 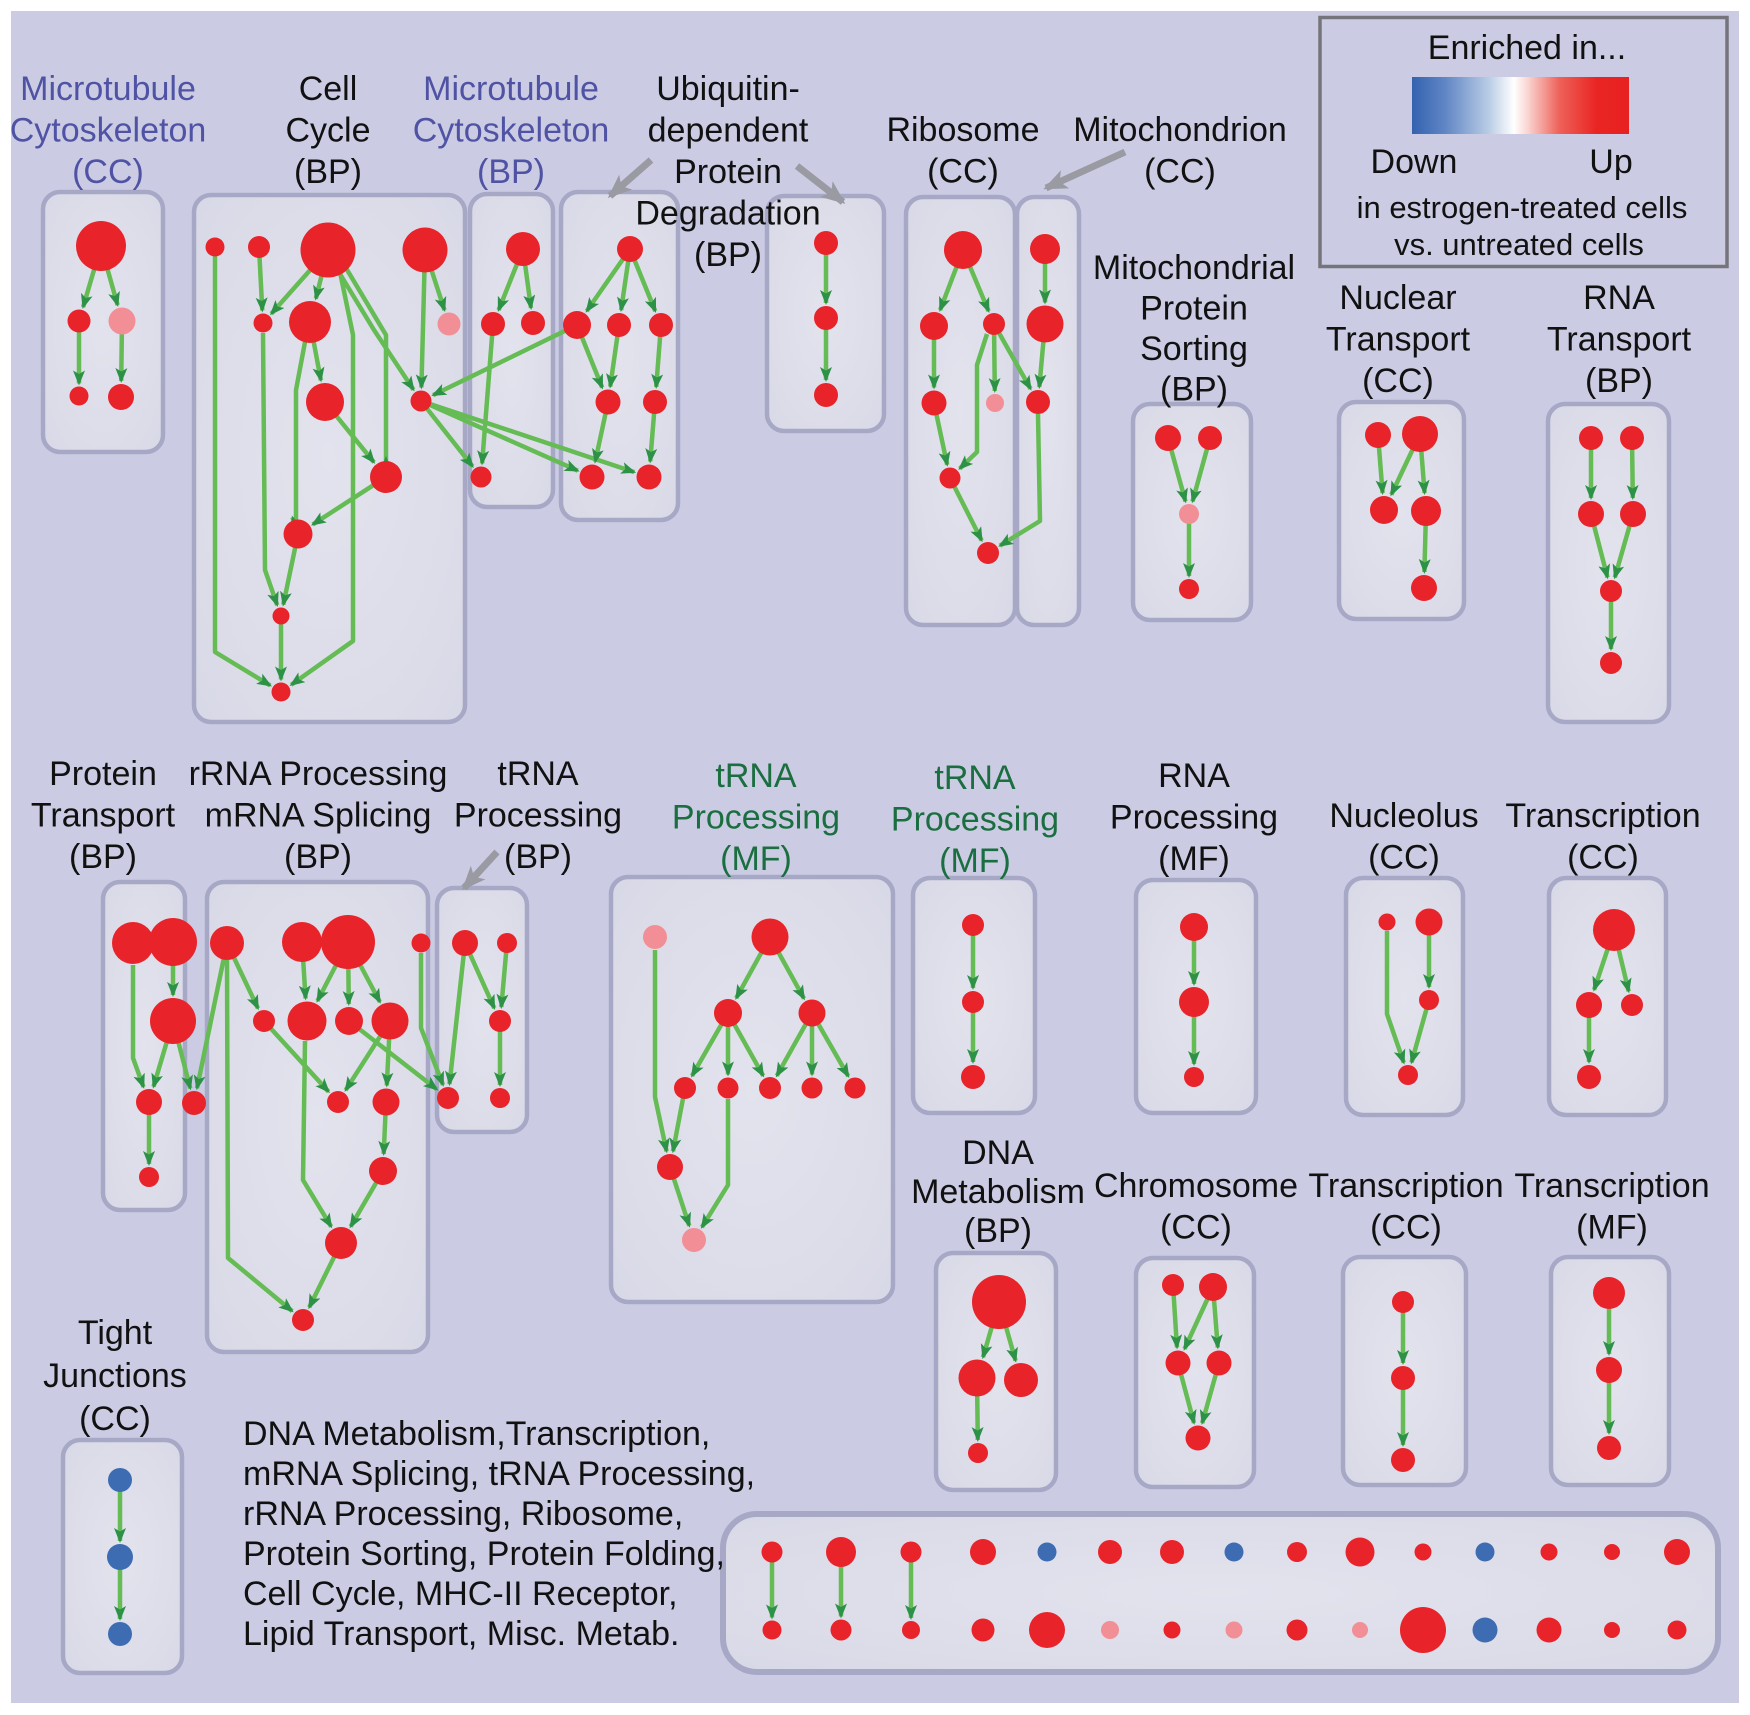 I want to click on svg-text:Protein Sorting, Protein Foldi: Protein Sorting, Protein Folding,, so click(x=484, y=1554).